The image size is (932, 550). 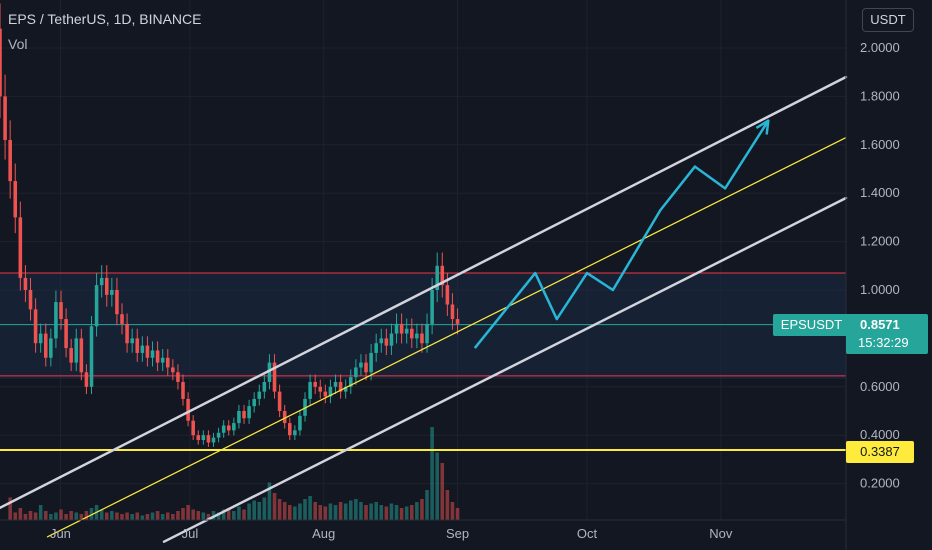 I want to click on projection-arrowhead, so click(x=762, y=127).